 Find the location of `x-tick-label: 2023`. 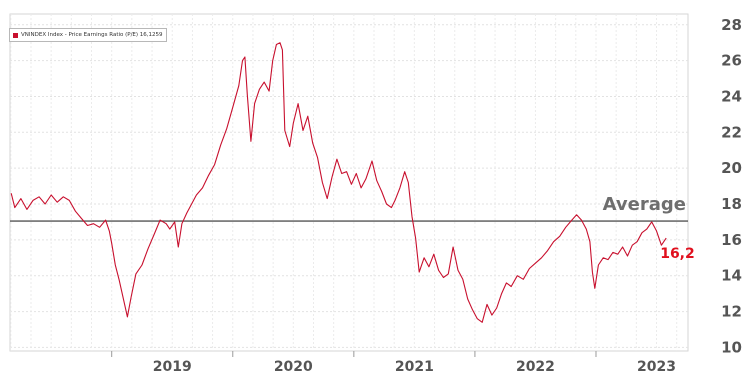

x-tick-label: 2023 is located at coordinates (656, 367).